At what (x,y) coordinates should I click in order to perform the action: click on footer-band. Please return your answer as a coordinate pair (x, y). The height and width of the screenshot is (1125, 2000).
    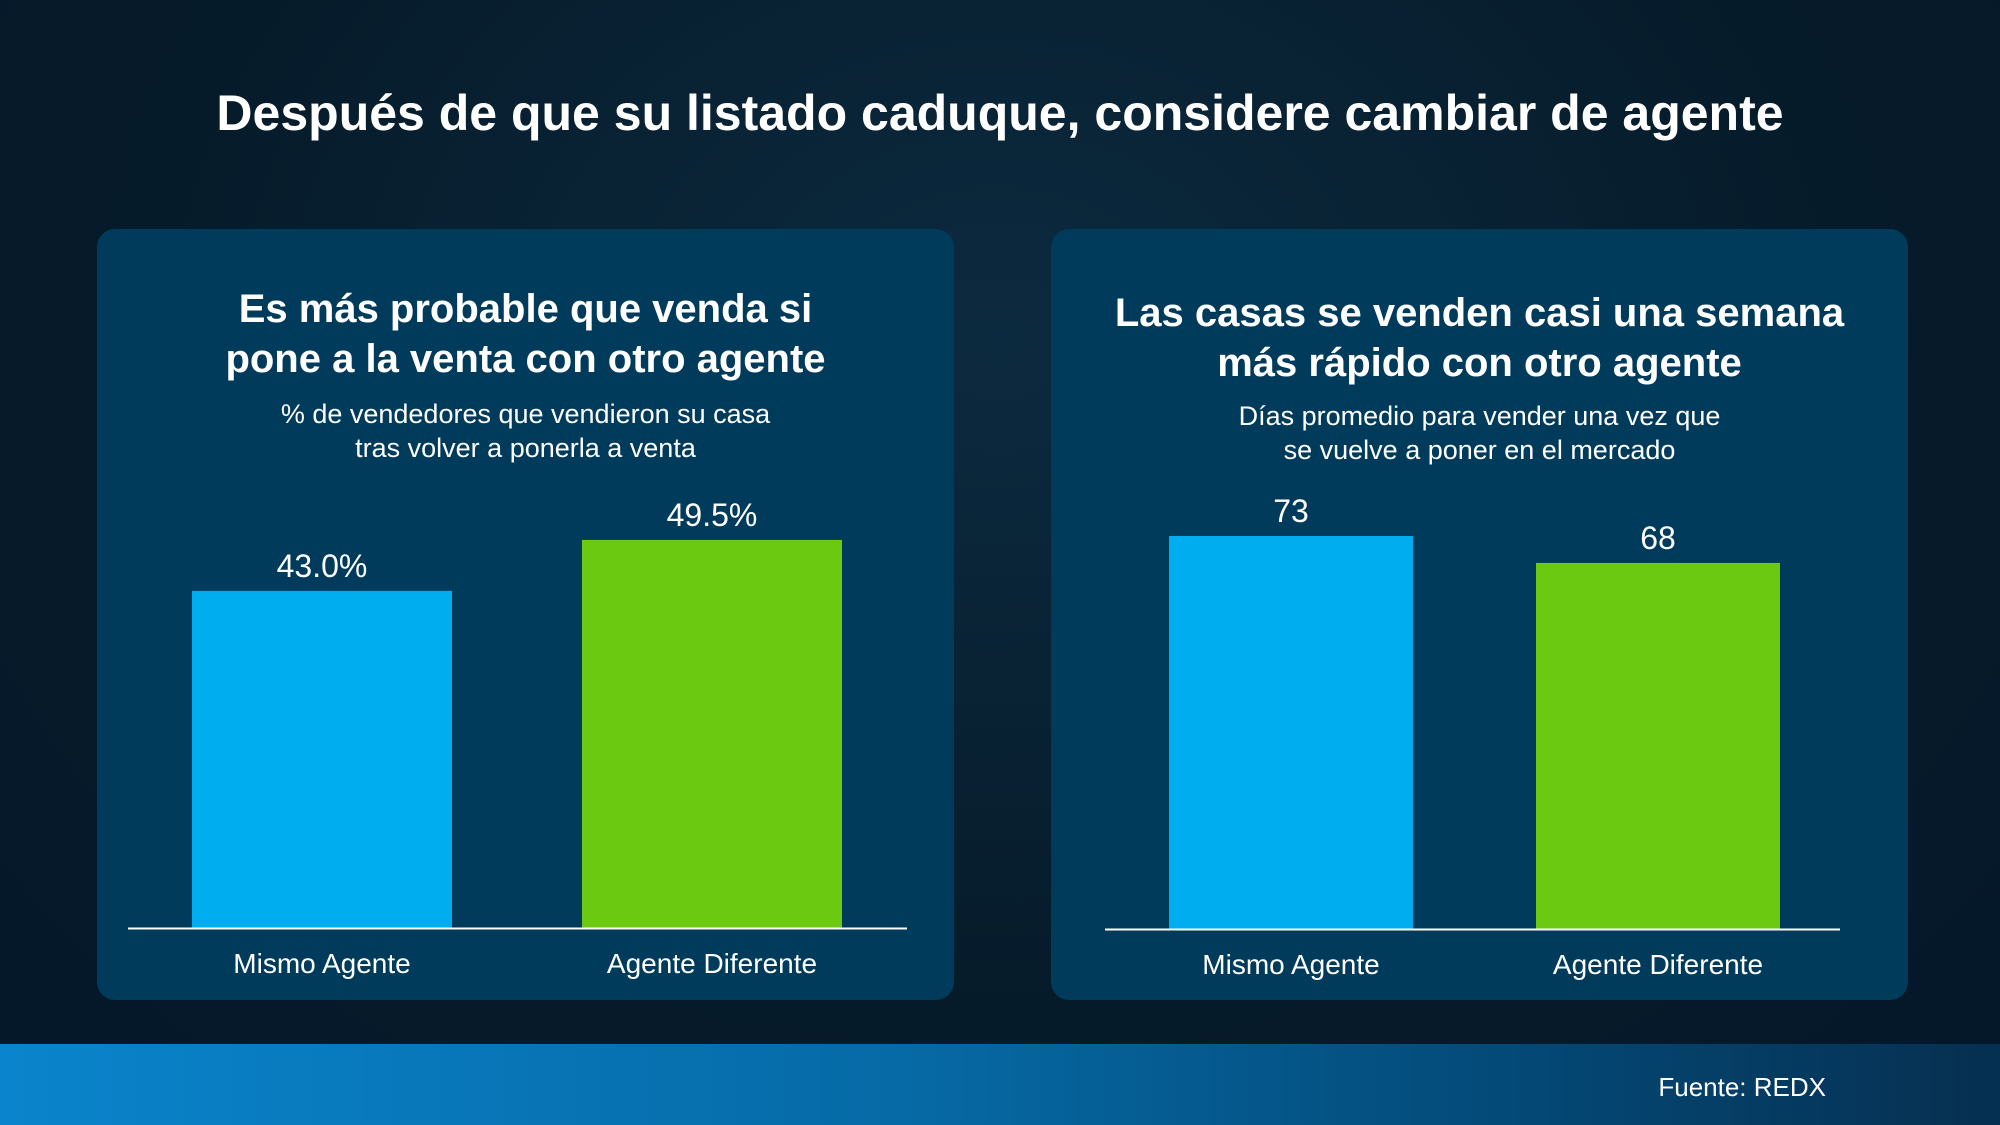
    Looking at the image, I should click on (1000, 1084).